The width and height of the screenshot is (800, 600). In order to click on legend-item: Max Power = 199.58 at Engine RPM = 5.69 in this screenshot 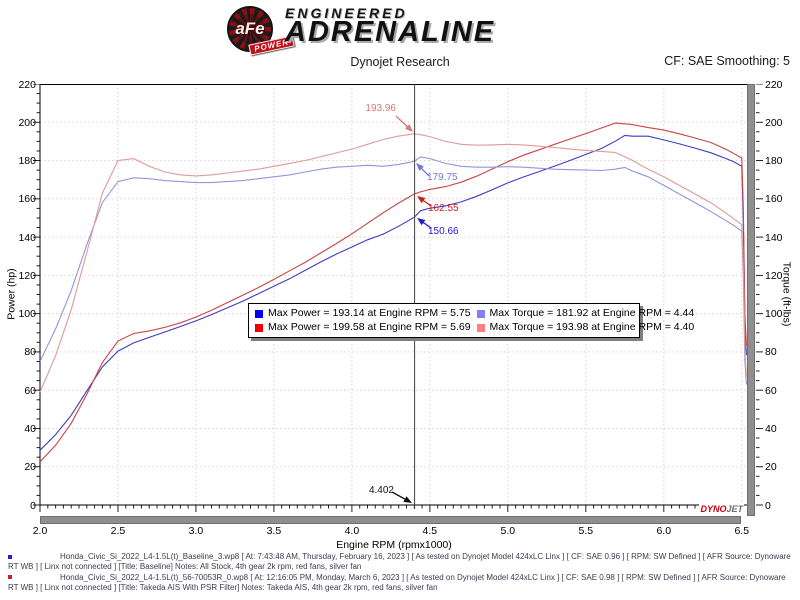, I will do `click(363, 327)`.